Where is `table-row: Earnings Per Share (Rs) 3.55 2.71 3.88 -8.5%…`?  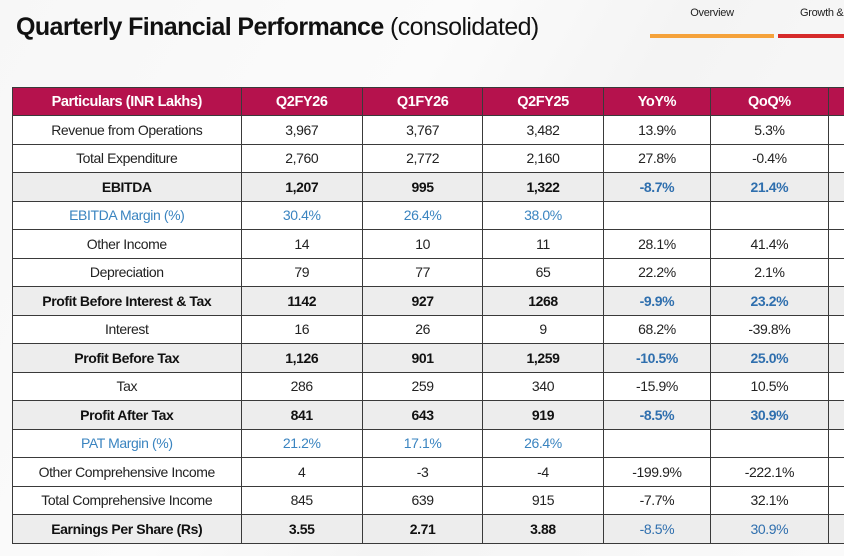
table-row: Earnings Per Share (Rs) 3.55 2.71 3.88 -8.5%… is located at coordinates (428, 529).